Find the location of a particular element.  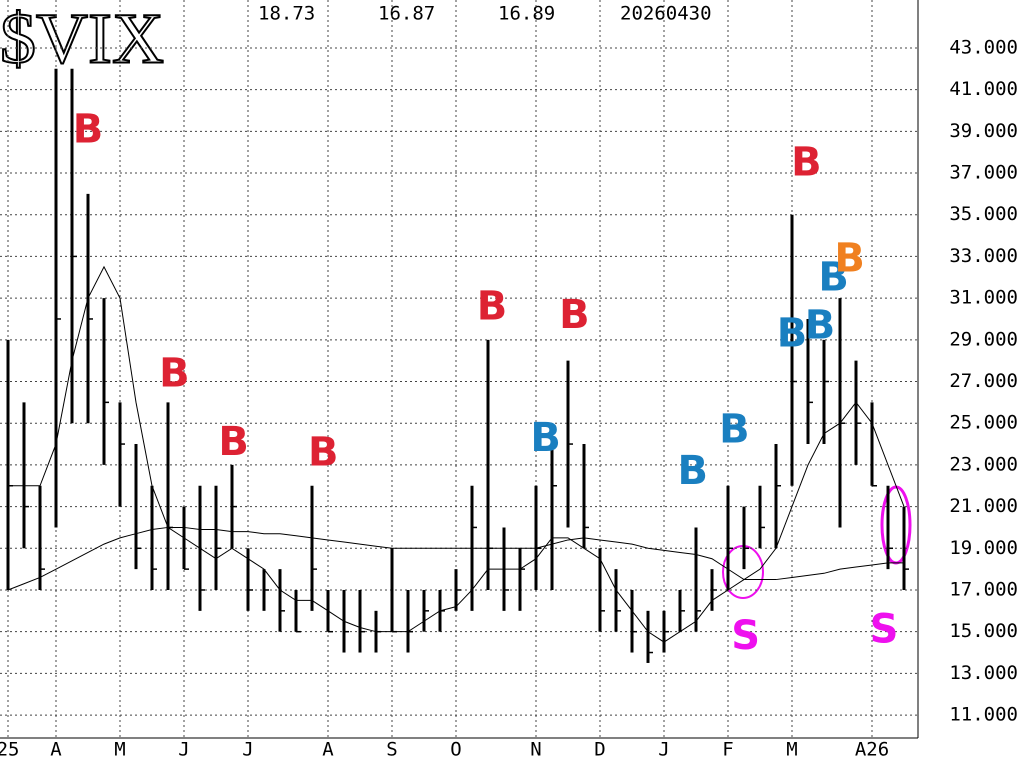

x-tick-label: O is located at coordinates (455, 750).